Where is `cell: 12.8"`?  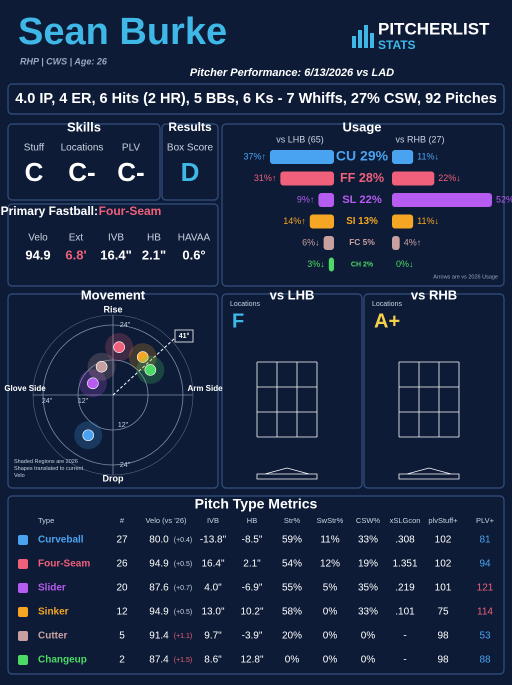
cell: 12.8" is located at coordinates (251, 660).